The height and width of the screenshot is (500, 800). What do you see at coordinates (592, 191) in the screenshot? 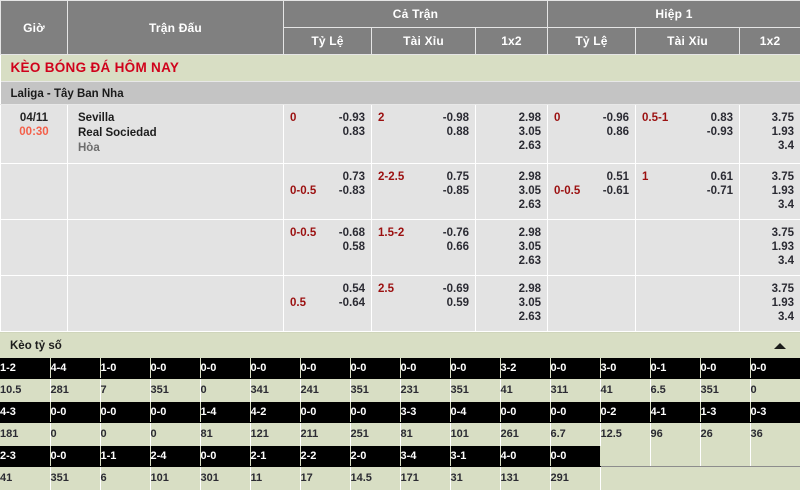
I see `h1-handicap-cell: 0.51 0-0.5 -0.61` at bounding box center [592, 191].